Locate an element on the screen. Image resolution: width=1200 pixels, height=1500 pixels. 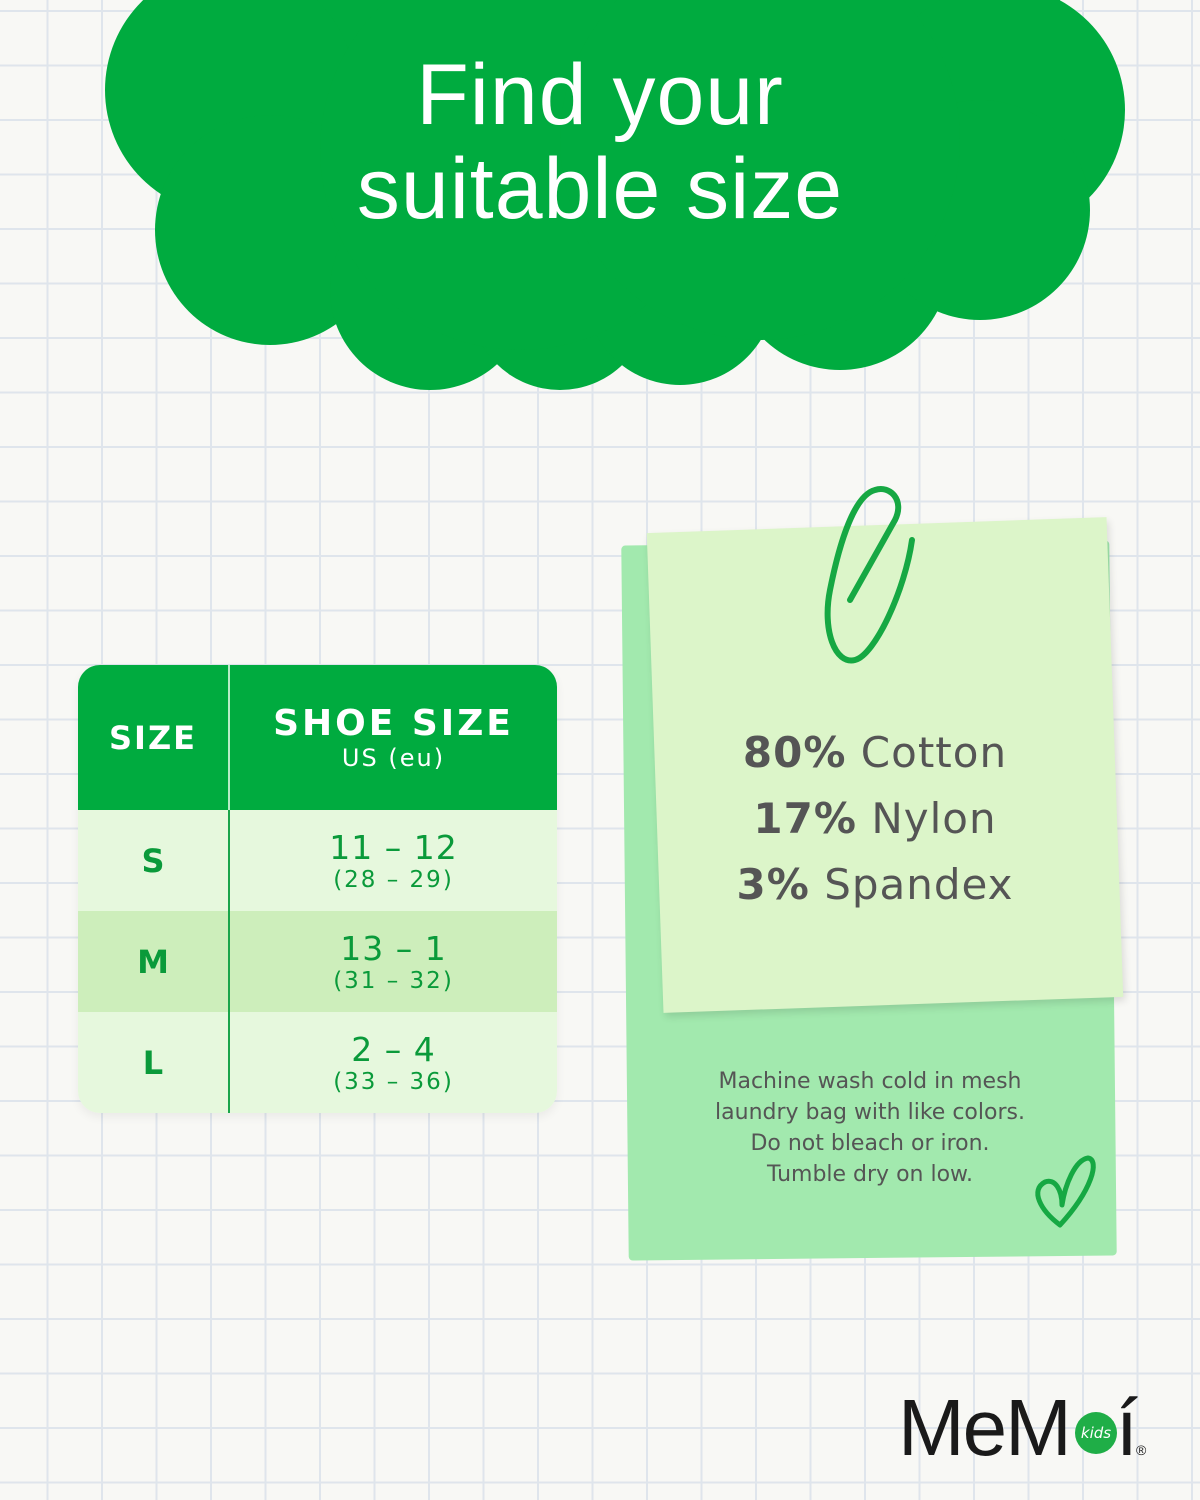
material-percent: 17% is located at coordinates (805, 818).